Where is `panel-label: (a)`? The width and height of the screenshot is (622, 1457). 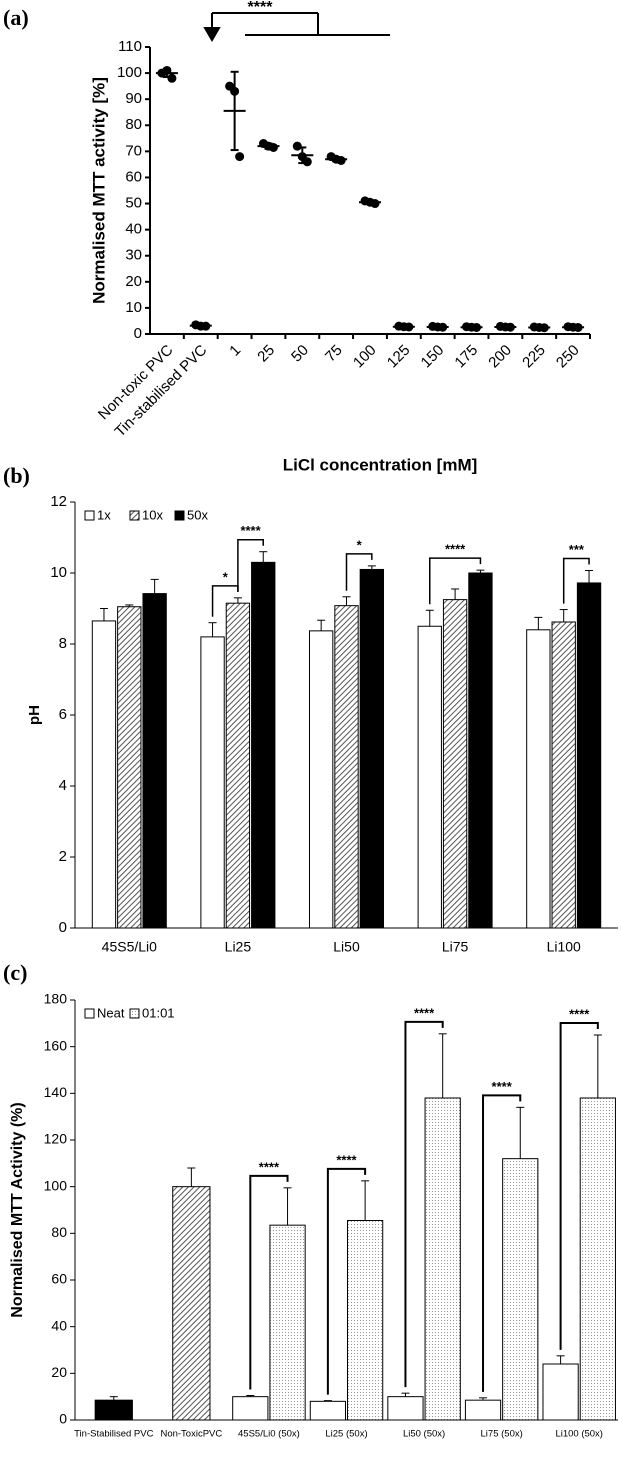 panel-label: (a) is located at coordinates (16, 17).